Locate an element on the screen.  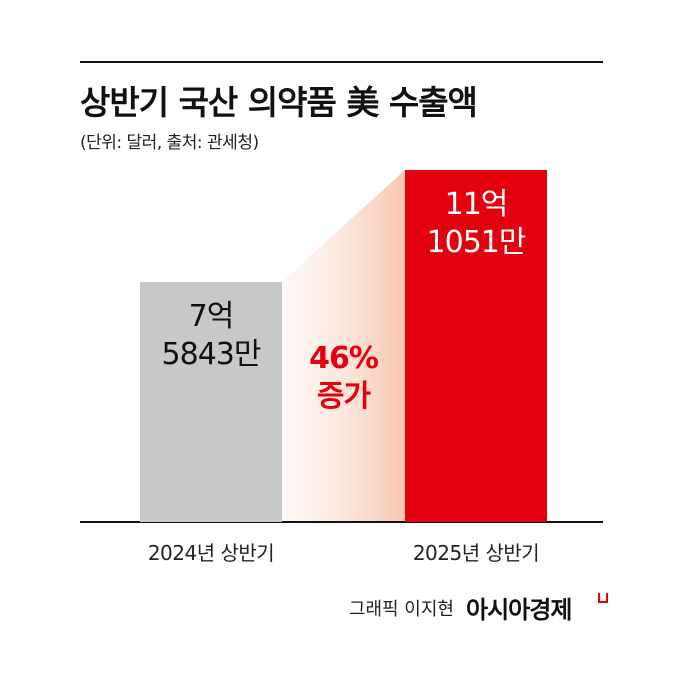
connector is located at coordinates (343, 346).